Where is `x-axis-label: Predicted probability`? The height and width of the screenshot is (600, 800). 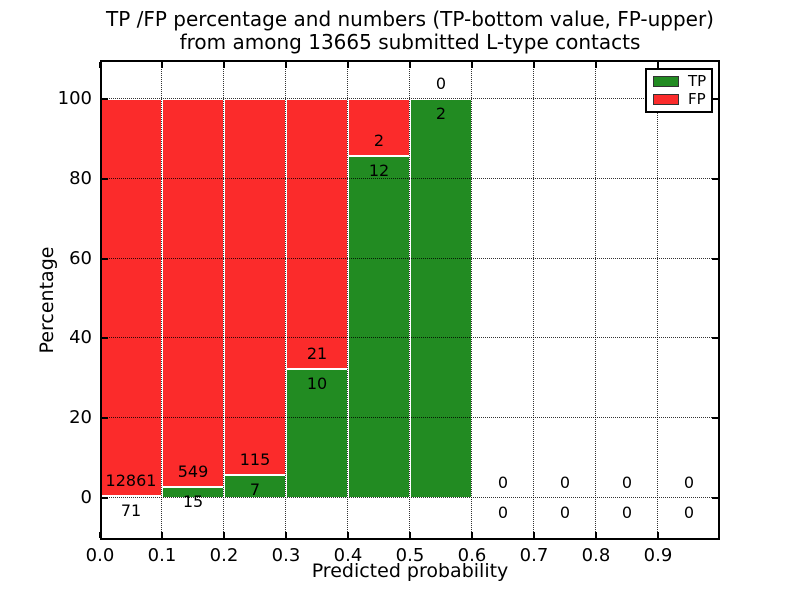 x-axis-label: Predicted probability is located at coordinates (410, 571).